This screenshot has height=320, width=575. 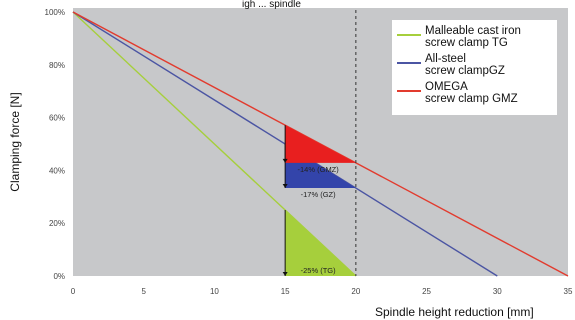 I want to click on x-tick-25: 25, so click(x=426, y=291).